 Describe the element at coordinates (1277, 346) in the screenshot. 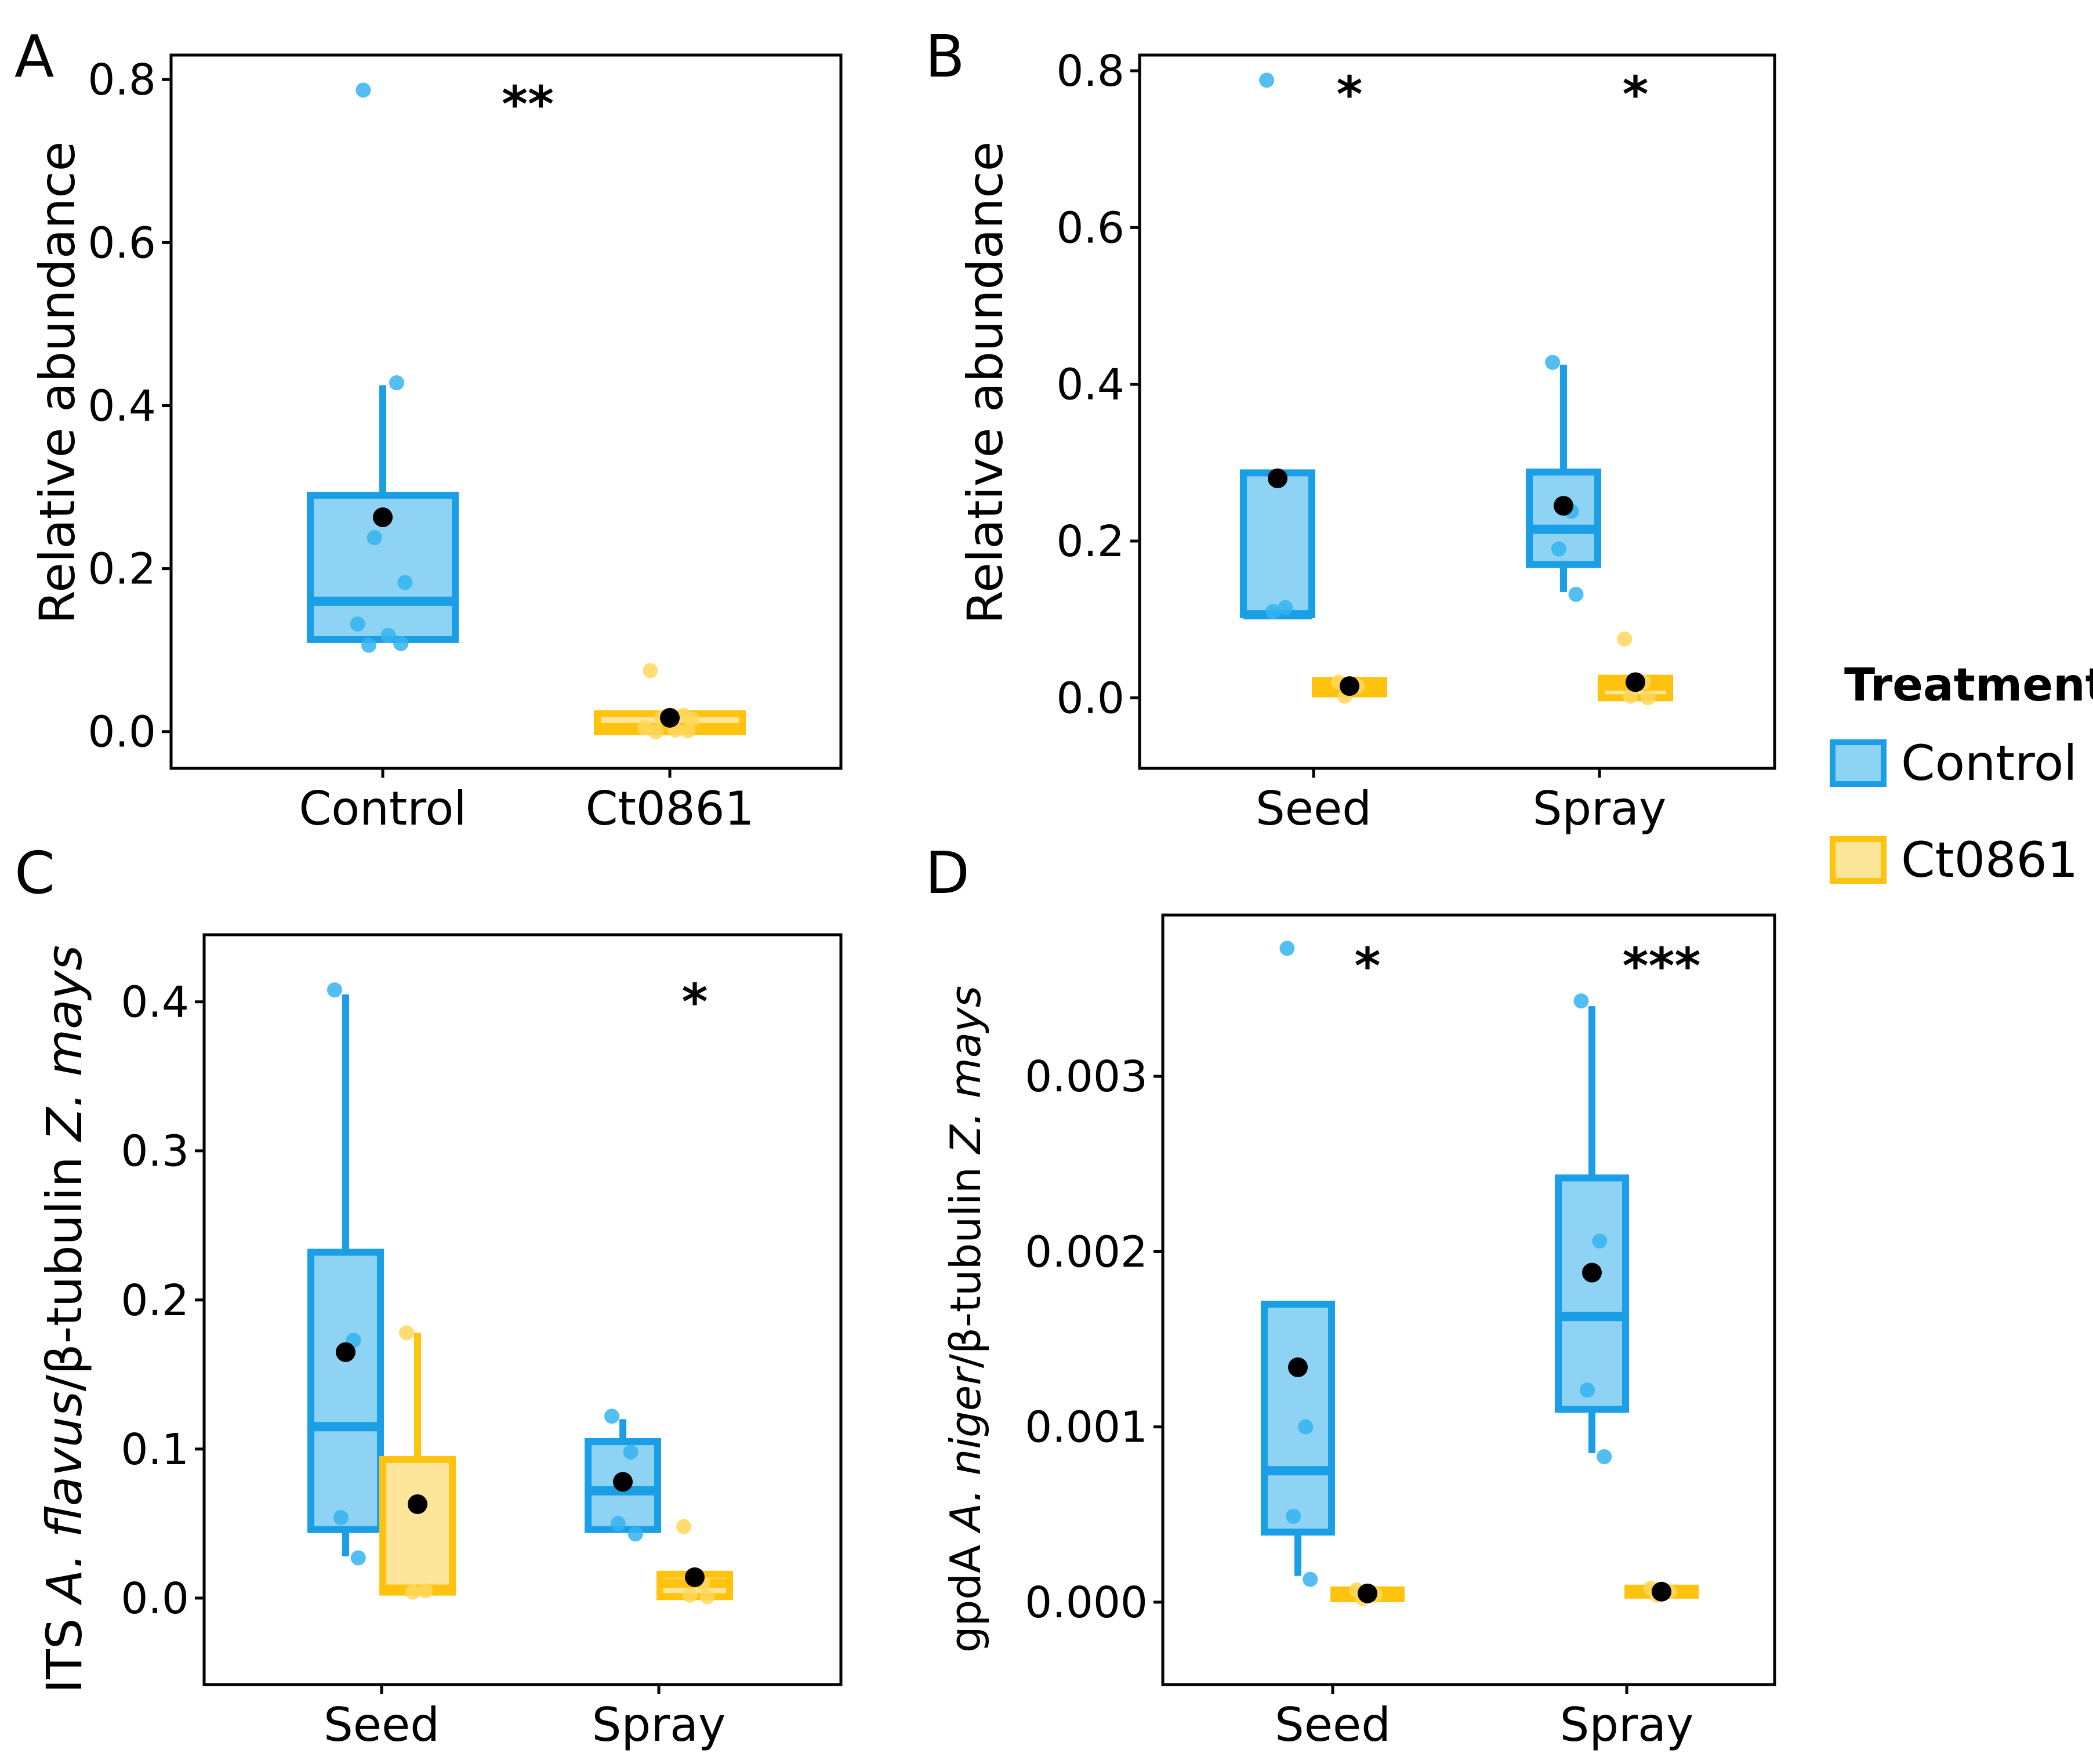

I see `box-b-seed-control` at that location.